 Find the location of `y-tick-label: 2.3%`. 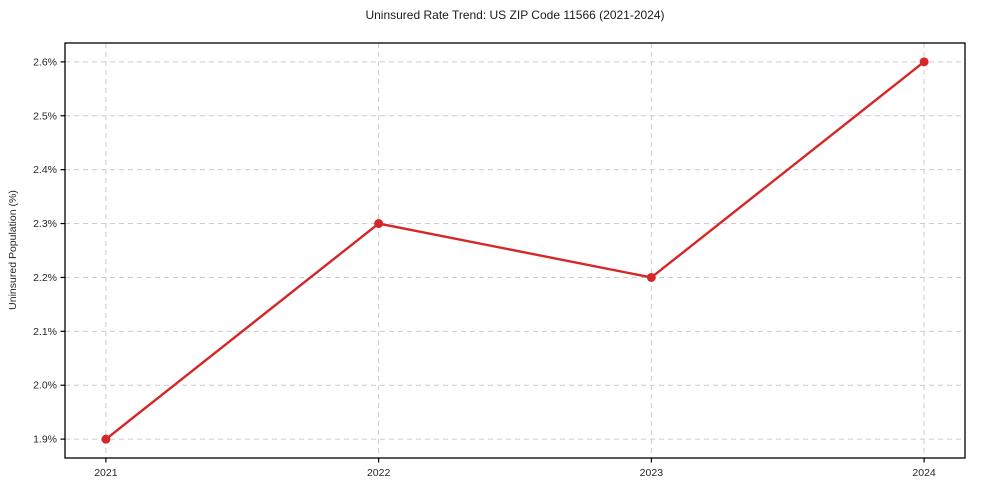

y-tick-label: 2.3% is located at coordinates (45, 224).